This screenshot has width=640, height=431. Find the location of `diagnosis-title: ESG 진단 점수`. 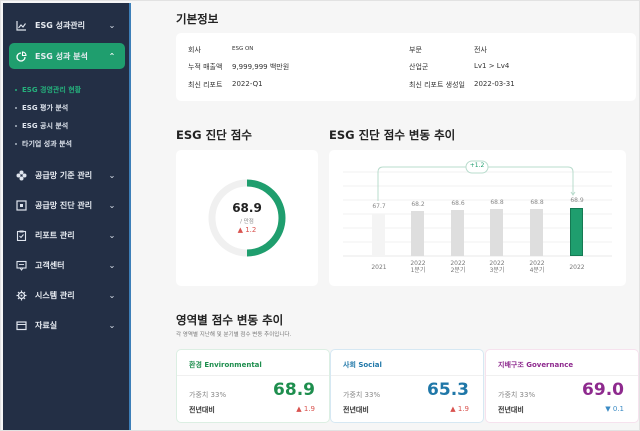

diagnosis-title: ESG 진단 점수 is located at coordinates (214, 135).